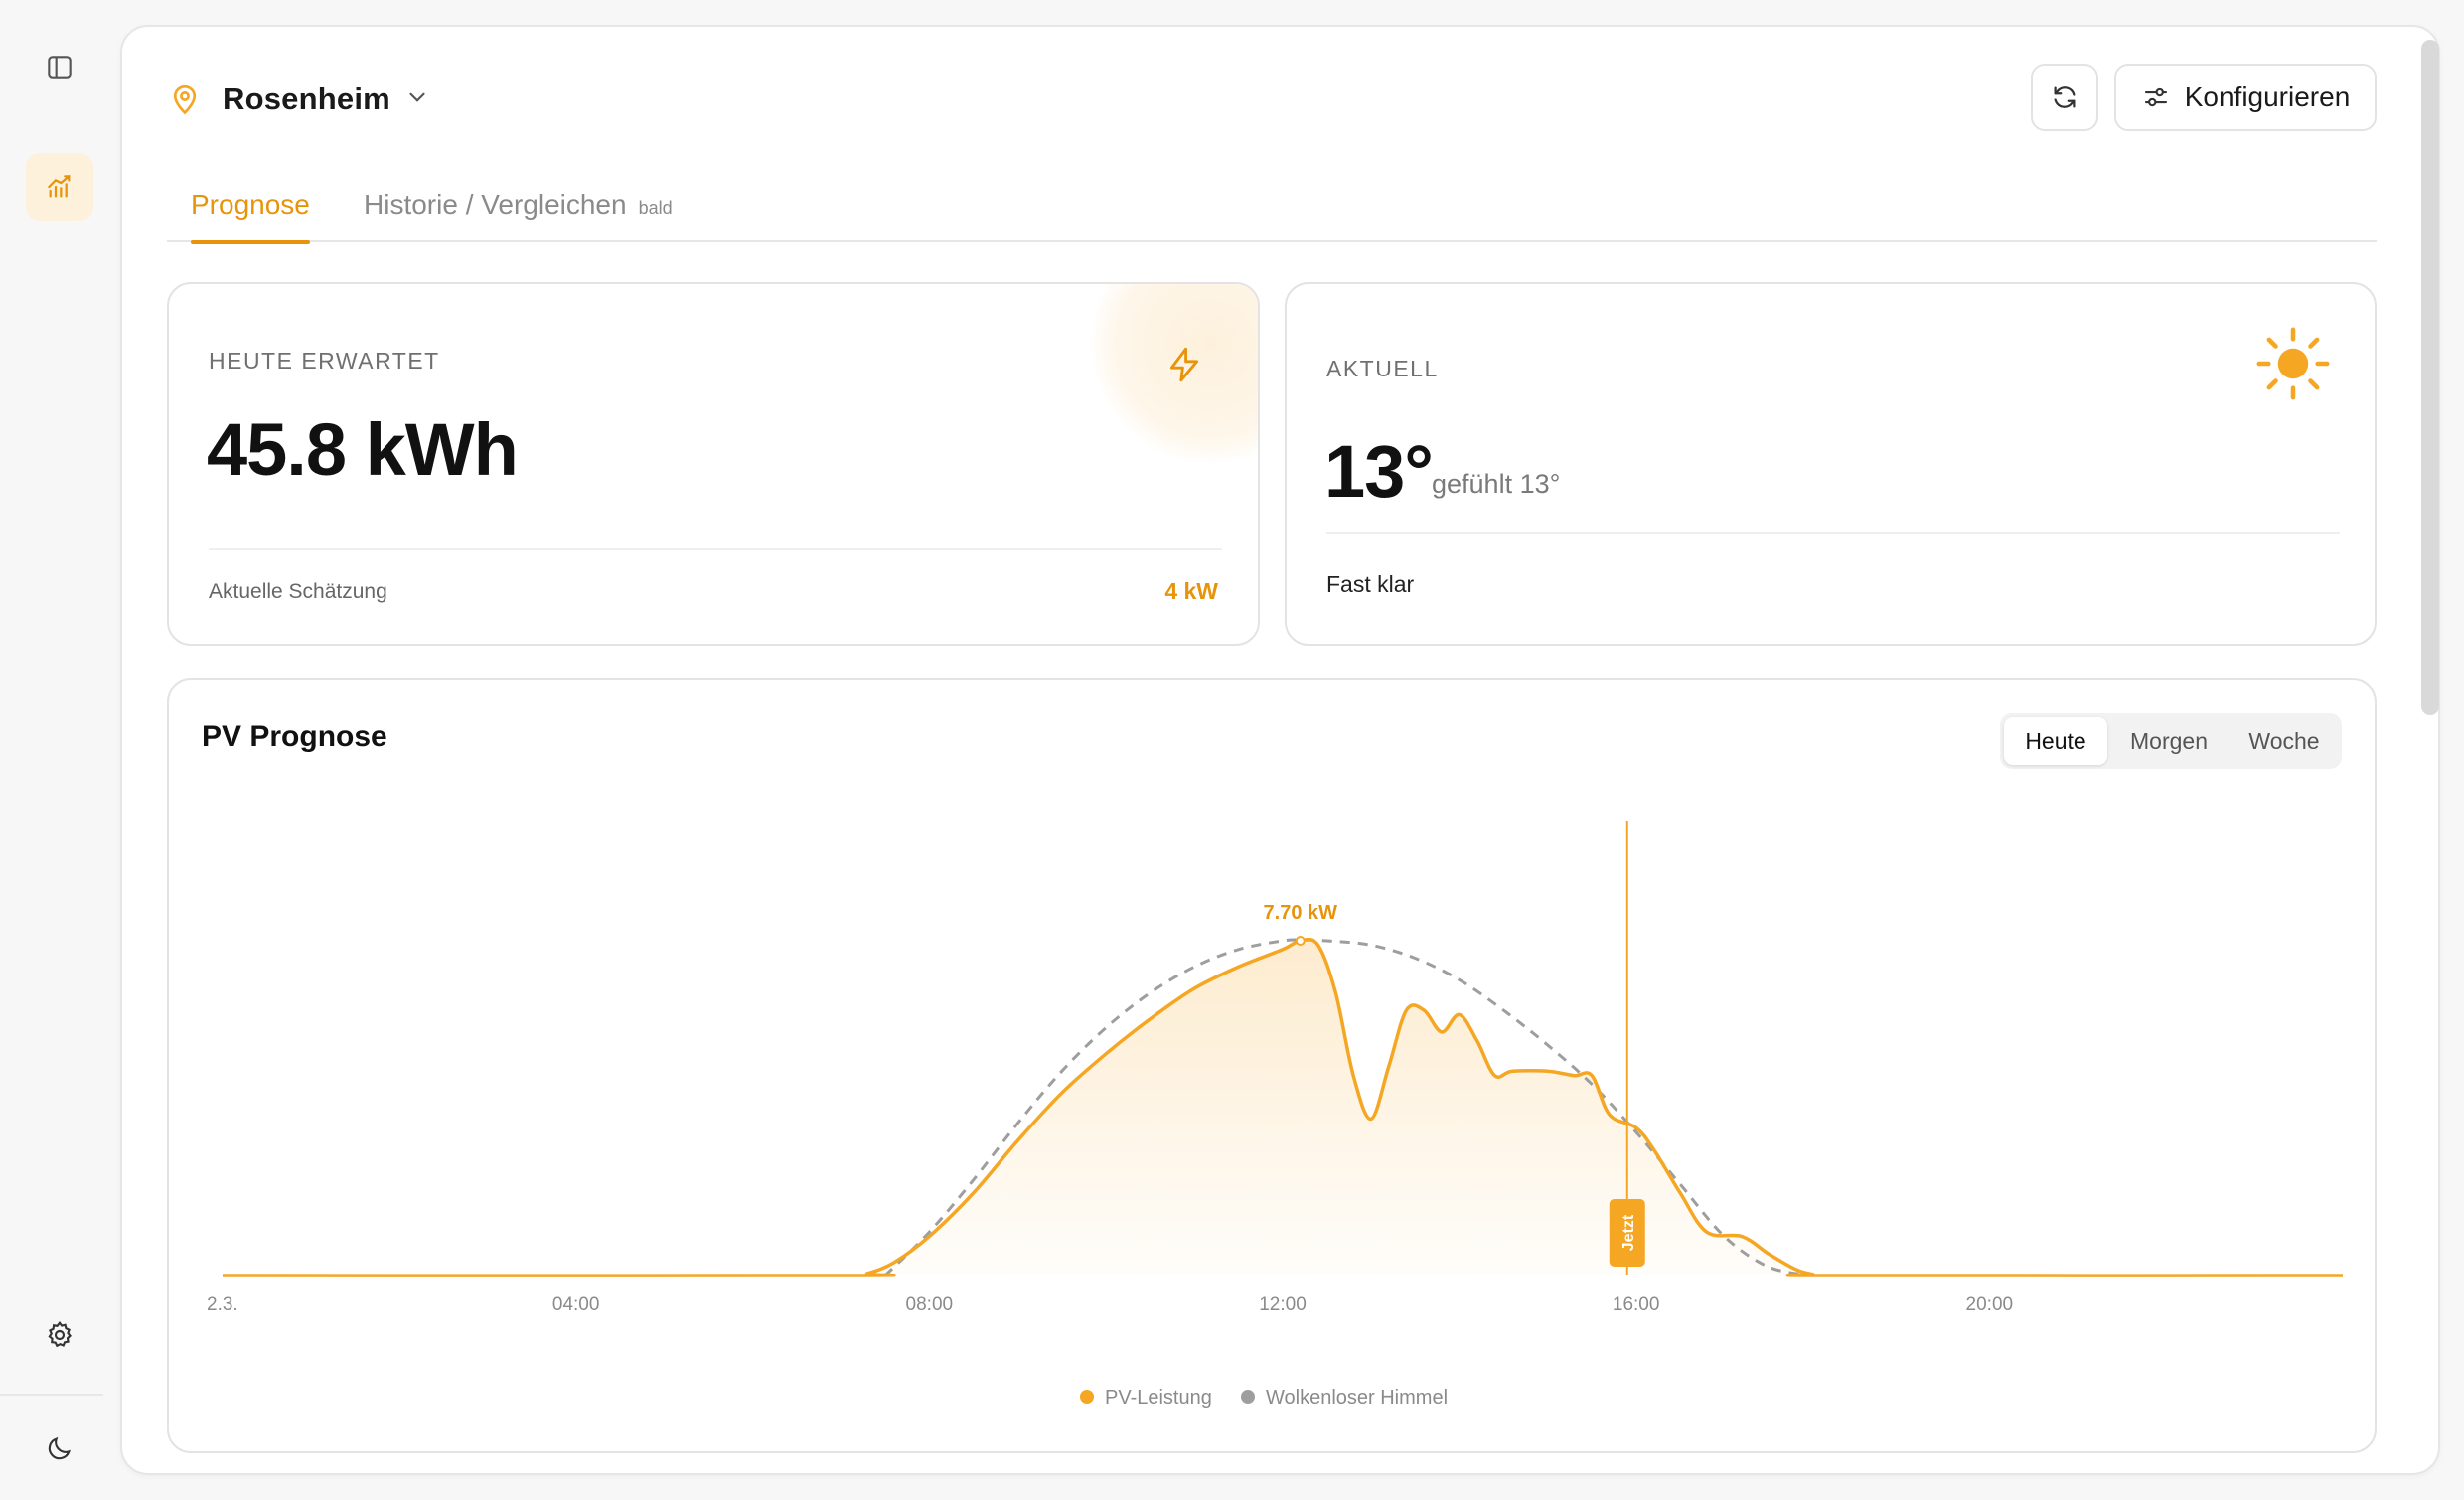 This screenshot has height=1500, width=2464. Describe the element at coordinates (2284, 740) in the screenshot. I see `range-week-button: Woche` at that location.